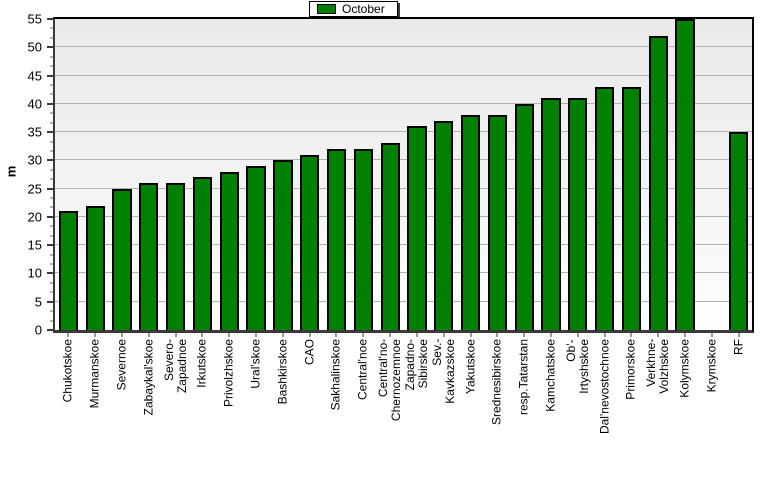  I want to click on x-axis-label: Zabaykal'skoe, so click(148, 377).